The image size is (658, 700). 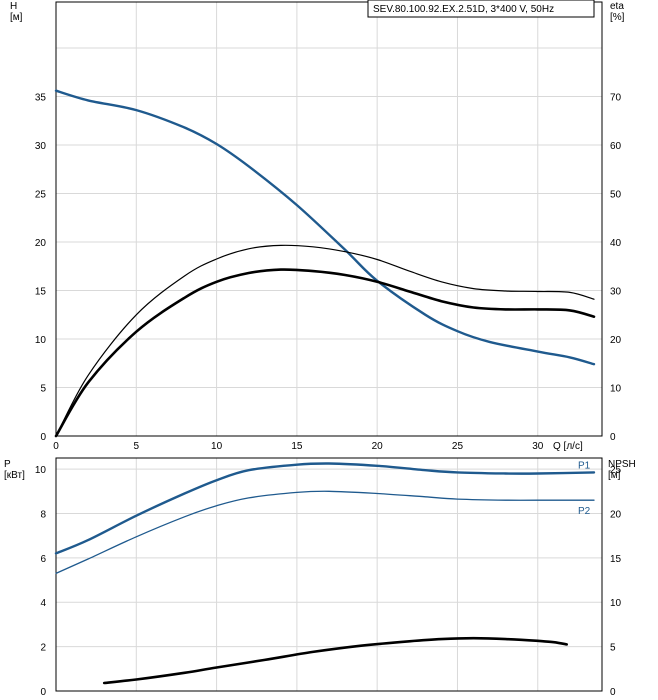 I want to click on top-left-tick-label-1: 5, so click(x=43, y=389).